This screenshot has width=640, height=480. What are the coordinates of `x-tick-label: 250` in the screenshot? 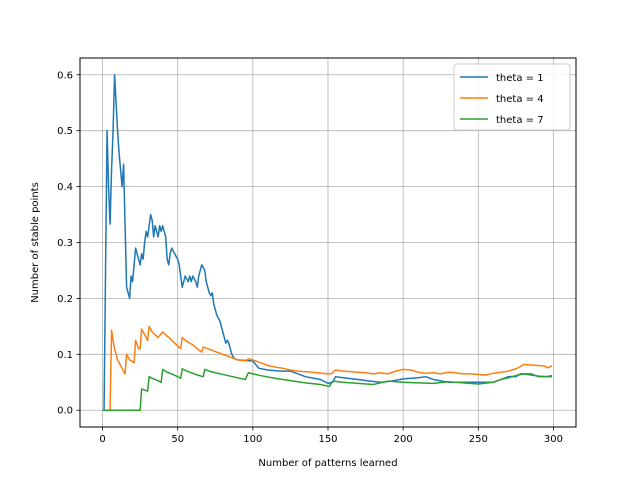 It's located at (478, 439).